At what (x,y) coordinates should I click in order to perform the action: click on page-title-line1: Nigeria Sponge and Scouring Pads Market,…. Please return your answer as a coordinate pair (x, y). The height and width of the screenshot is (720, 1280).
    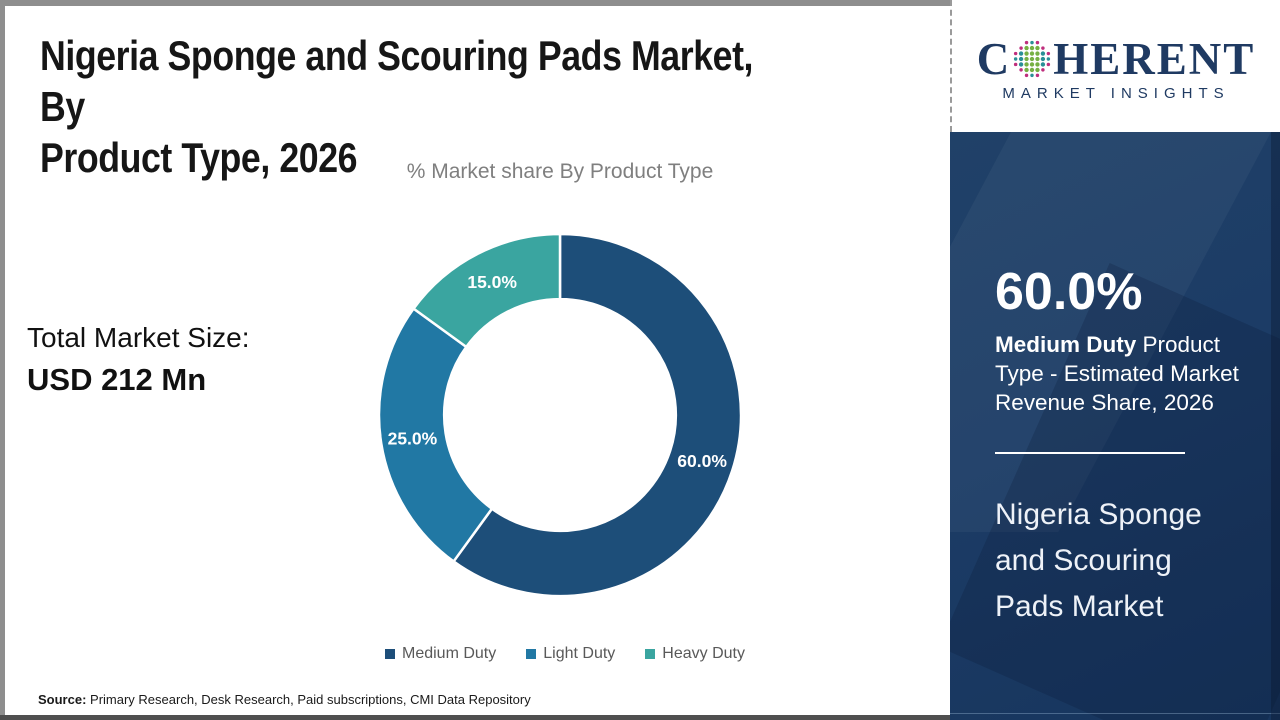
    Looking at the image, I should click on (397, 81).